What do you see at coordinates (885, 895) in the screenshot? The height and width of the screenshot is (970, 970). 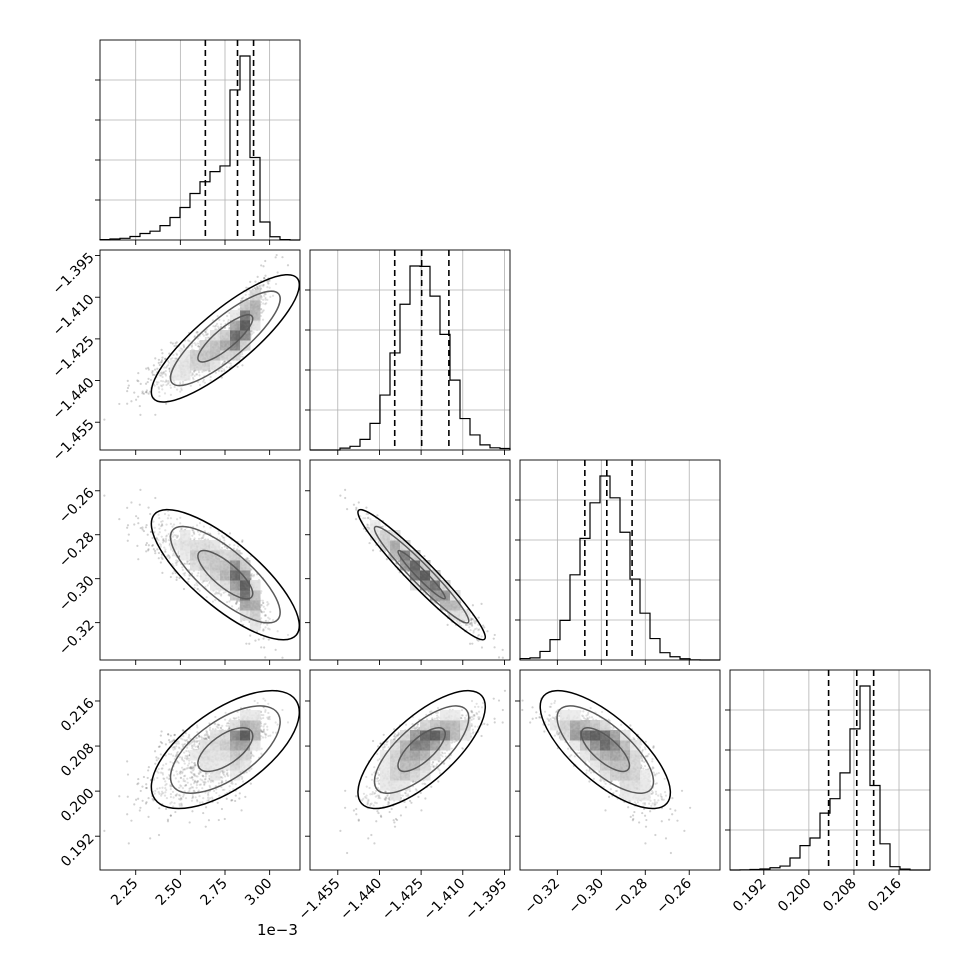 I see `x-tick-label: 0.216` at bounding box center [885, 895].